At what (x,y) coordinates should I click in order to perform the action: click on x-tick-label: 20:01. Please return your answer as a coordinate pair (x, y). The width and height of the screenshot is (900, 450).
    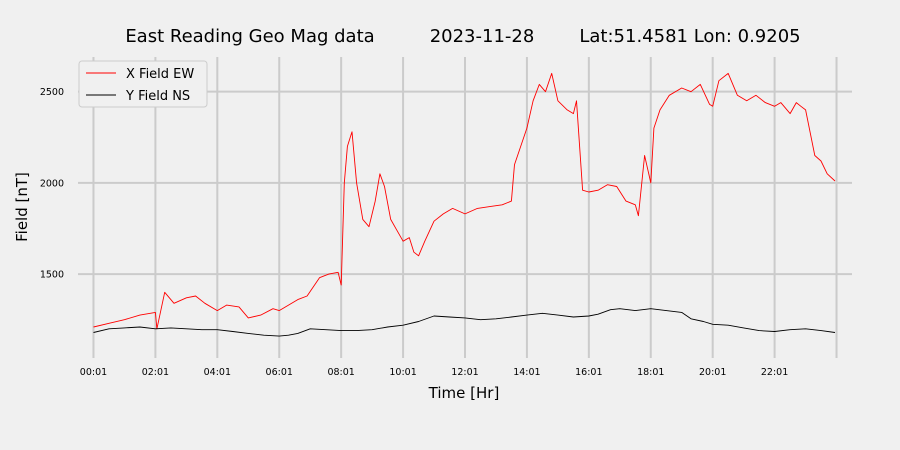
    Looking at the image, I should click on (712, 372).